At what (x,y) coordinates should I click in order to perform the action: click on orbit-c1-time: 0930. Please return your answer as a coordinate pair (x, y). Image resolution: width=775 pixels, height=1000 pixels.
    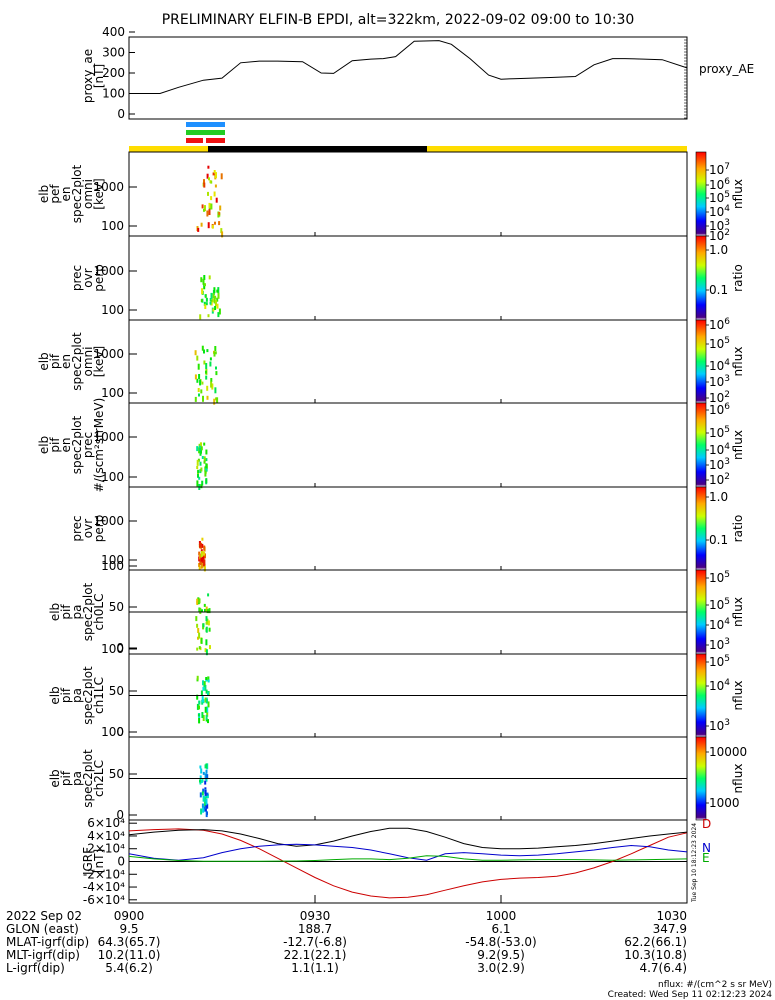
    Looking at the image, I should click on (315, 916).